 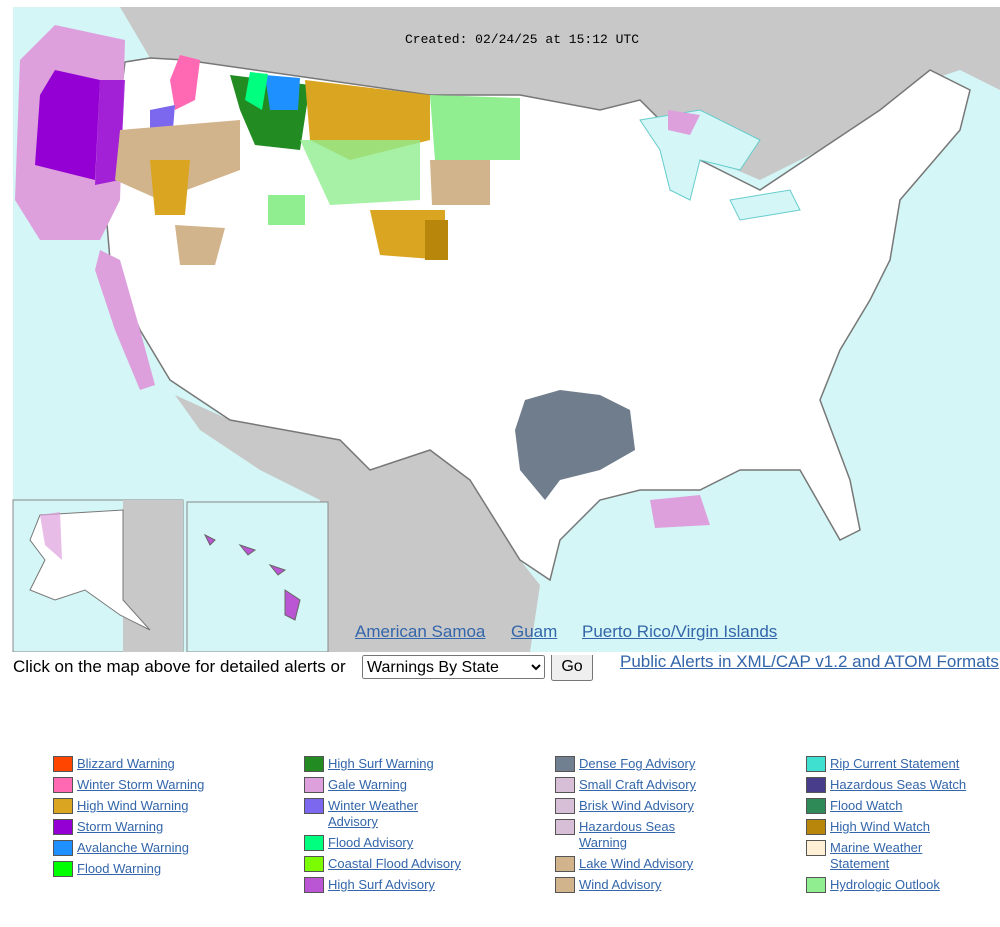 What do you see at coordinates (141, 784) in the screenshot?
I see `legend-link: Winter Storm Warning` at bounding box center [141, 784].